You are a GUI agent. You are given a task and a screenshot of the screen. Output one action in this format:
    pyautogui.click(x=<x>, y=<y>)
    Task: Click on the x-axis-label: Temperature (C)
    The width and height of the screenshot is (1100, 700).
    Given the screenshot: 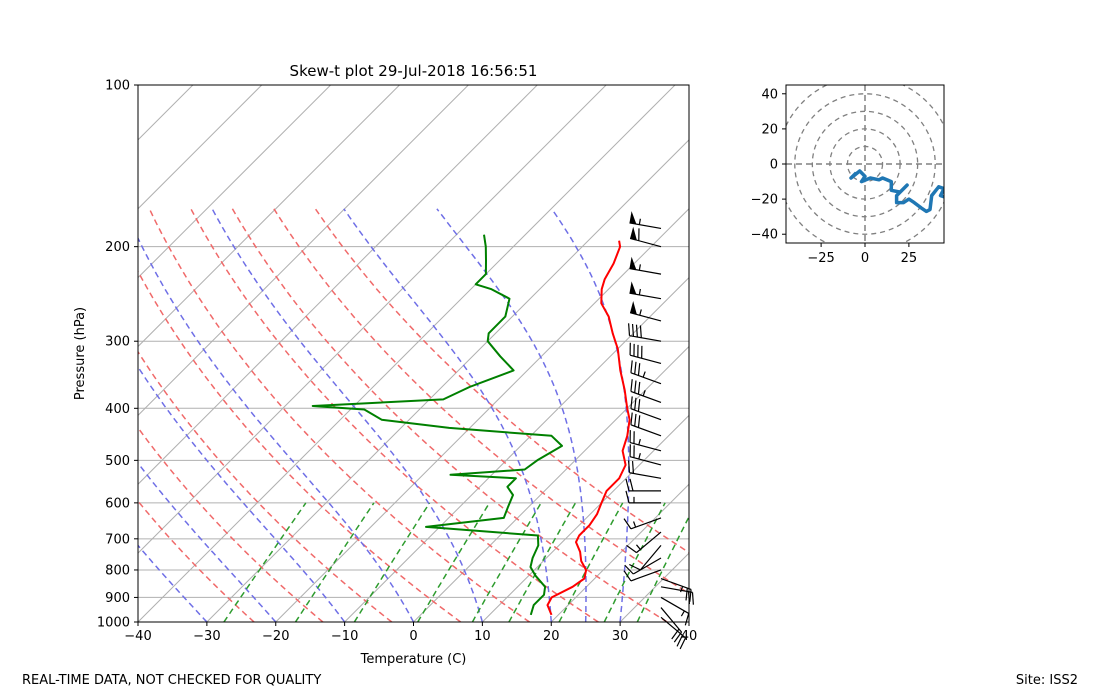 What is the action you would take?
    pyautogui.click(x=413, y=659)
    